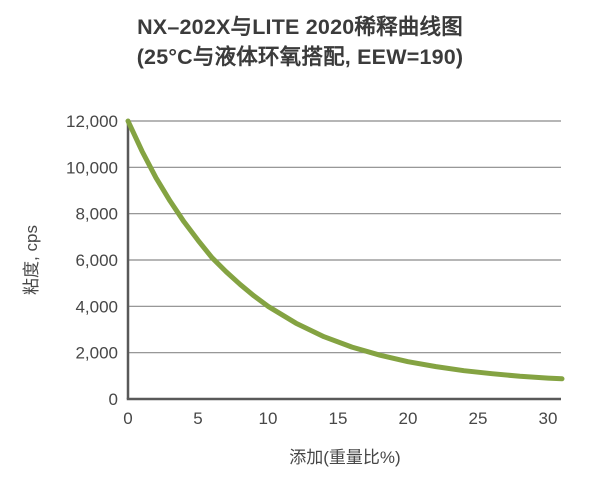  Describe the element at coordinates (96, 306) in the screenshot. I see `y-tick-label: 4,000` at that location.